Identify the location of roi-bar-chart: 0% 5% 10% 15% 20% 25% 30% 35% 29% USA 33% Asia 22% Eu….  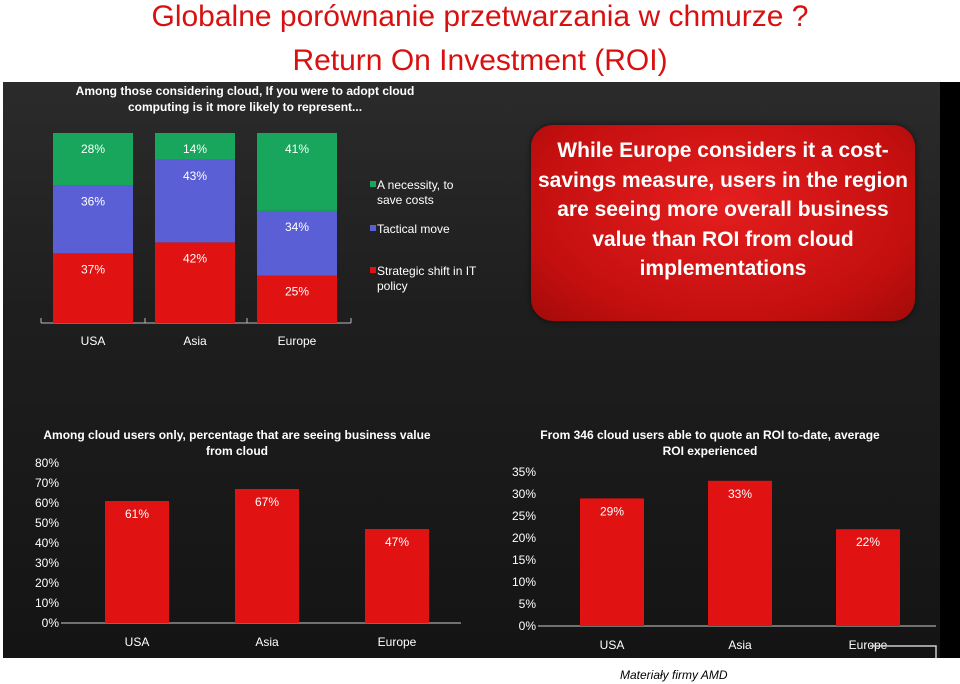
(724, 561).